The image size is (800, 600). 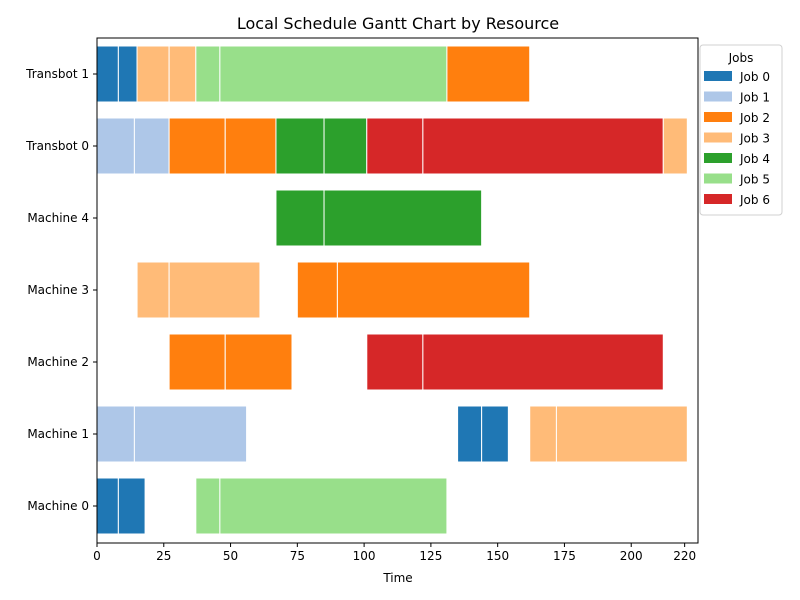 I want to click on legend-entry-label: Job 4, so click(x=754, y=159).